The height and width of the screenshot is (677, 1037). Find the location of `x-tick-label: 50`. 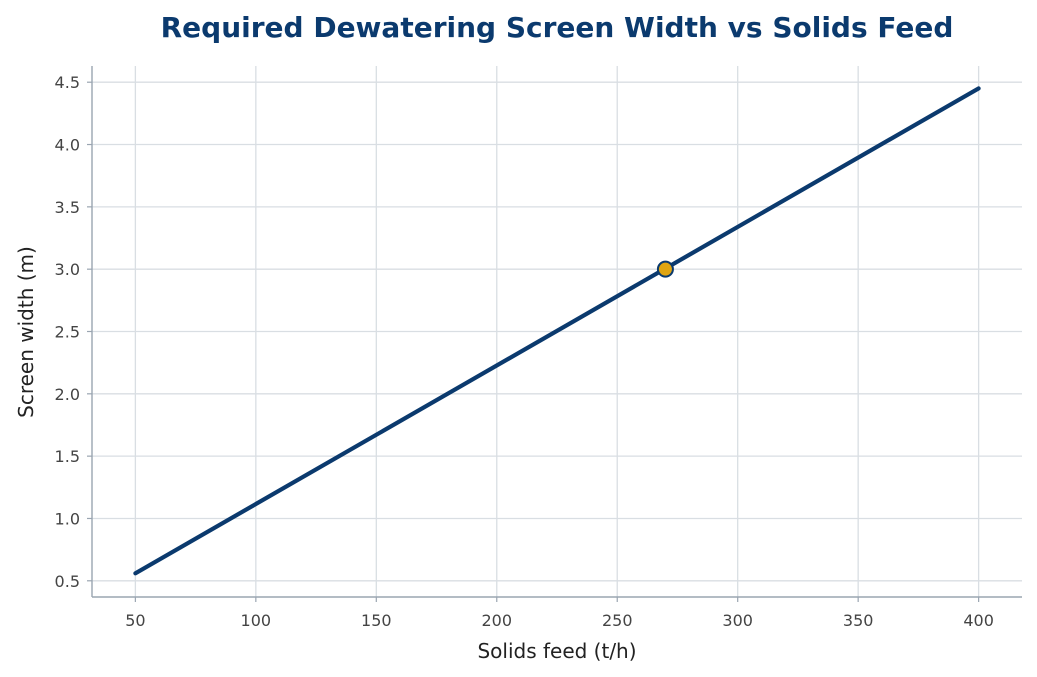

x-tick-label: 50 is located at coordinates (135, 620).